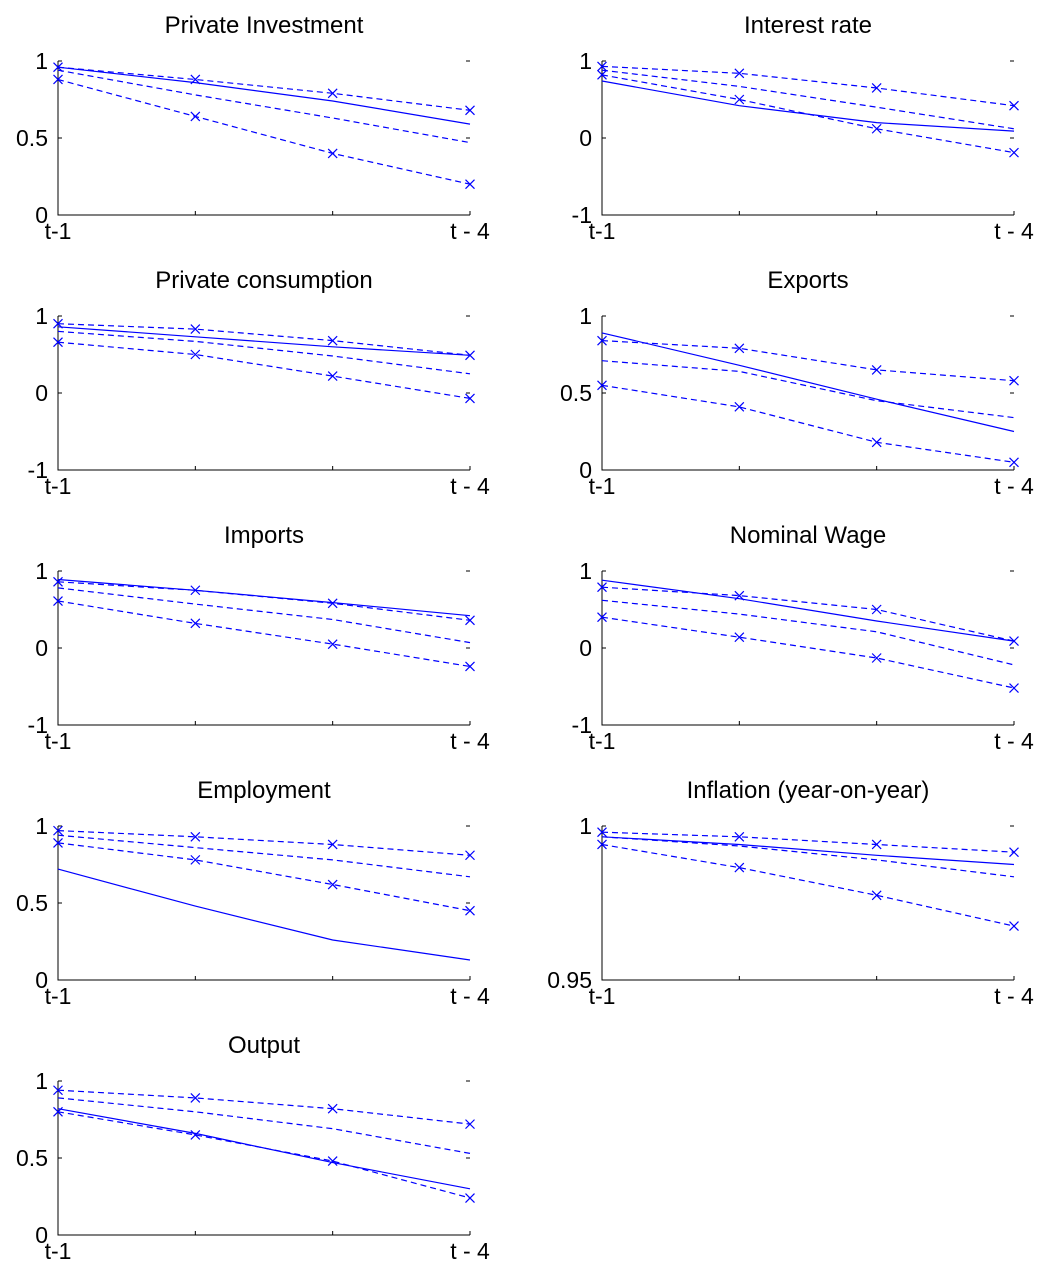  Describe the element at coordinates (808, 423) in the screenshot. I see `chart-exports-series-3-line` at that location.